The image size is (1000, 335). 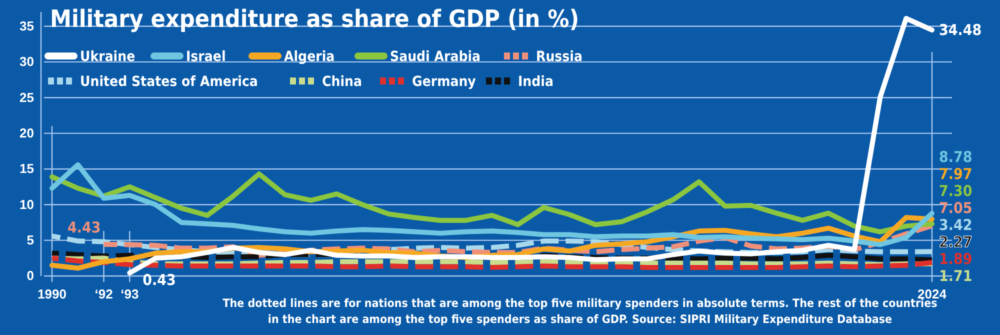 I want to click on legend-label: Saudi Arabia, so click(x=435, y=57).